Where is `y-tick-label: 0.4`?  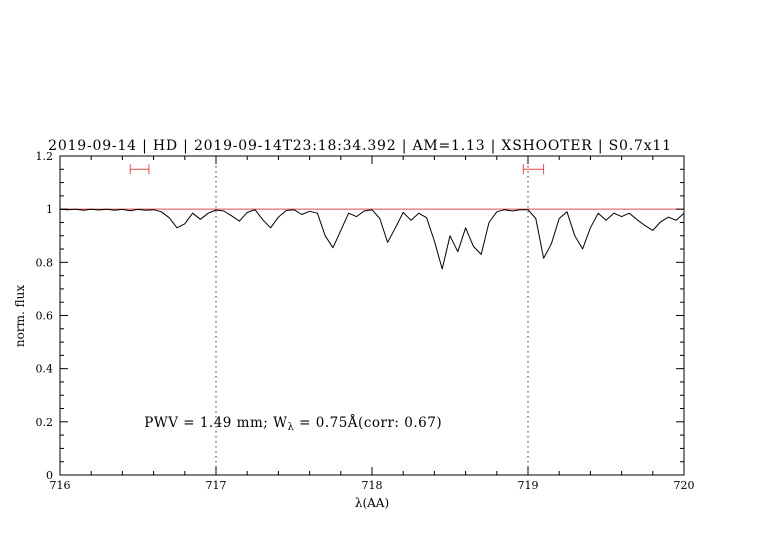
y-tick-label: 0.4 is located at coordinates (45, 369).